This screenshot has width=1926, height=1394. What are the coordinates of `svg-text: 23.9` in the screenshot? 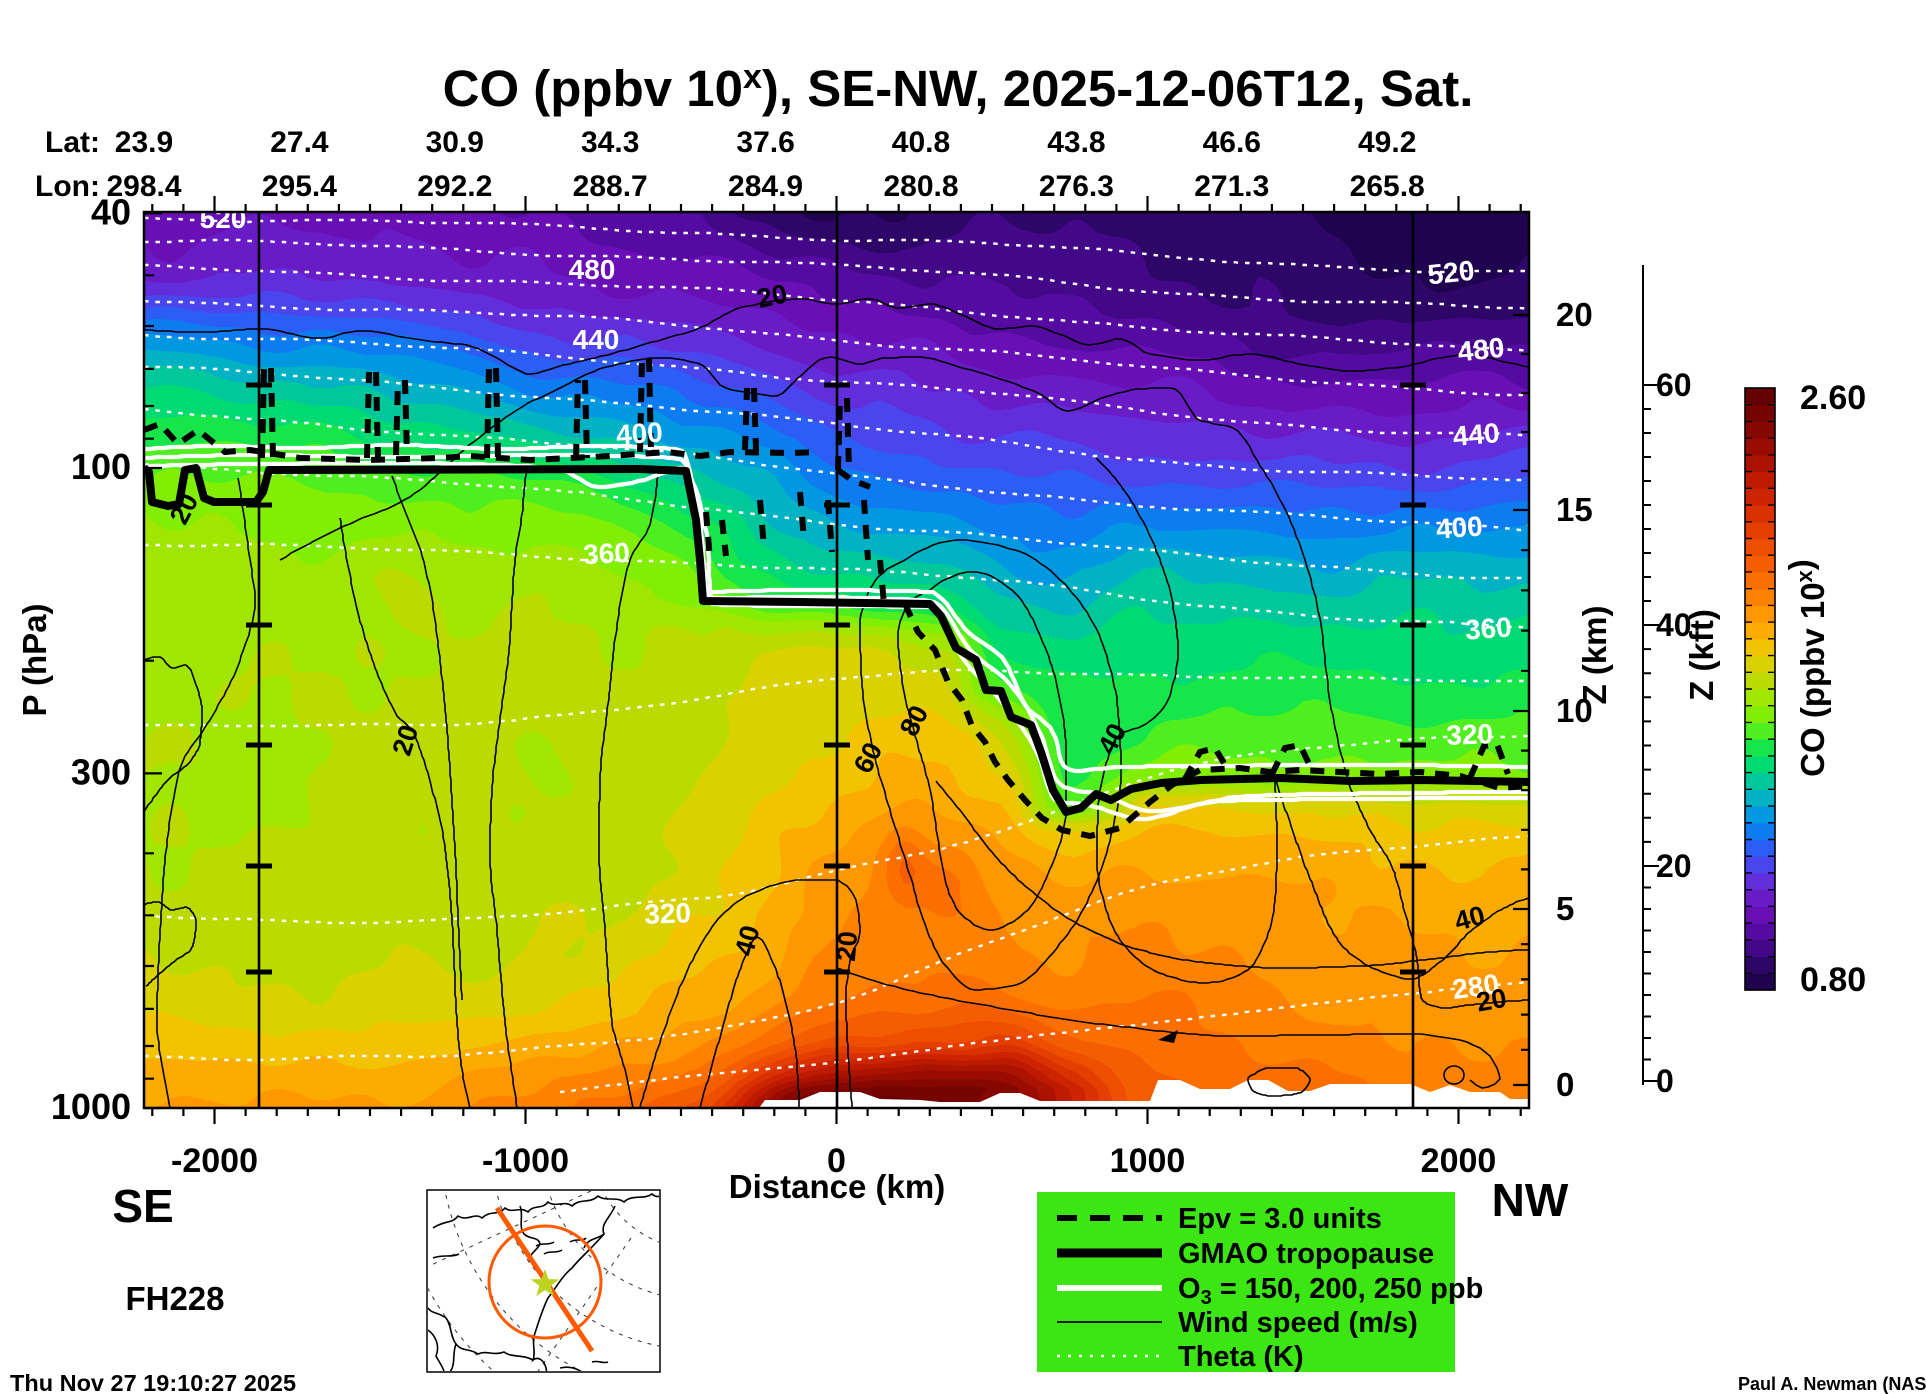 It's located at (144, 142).